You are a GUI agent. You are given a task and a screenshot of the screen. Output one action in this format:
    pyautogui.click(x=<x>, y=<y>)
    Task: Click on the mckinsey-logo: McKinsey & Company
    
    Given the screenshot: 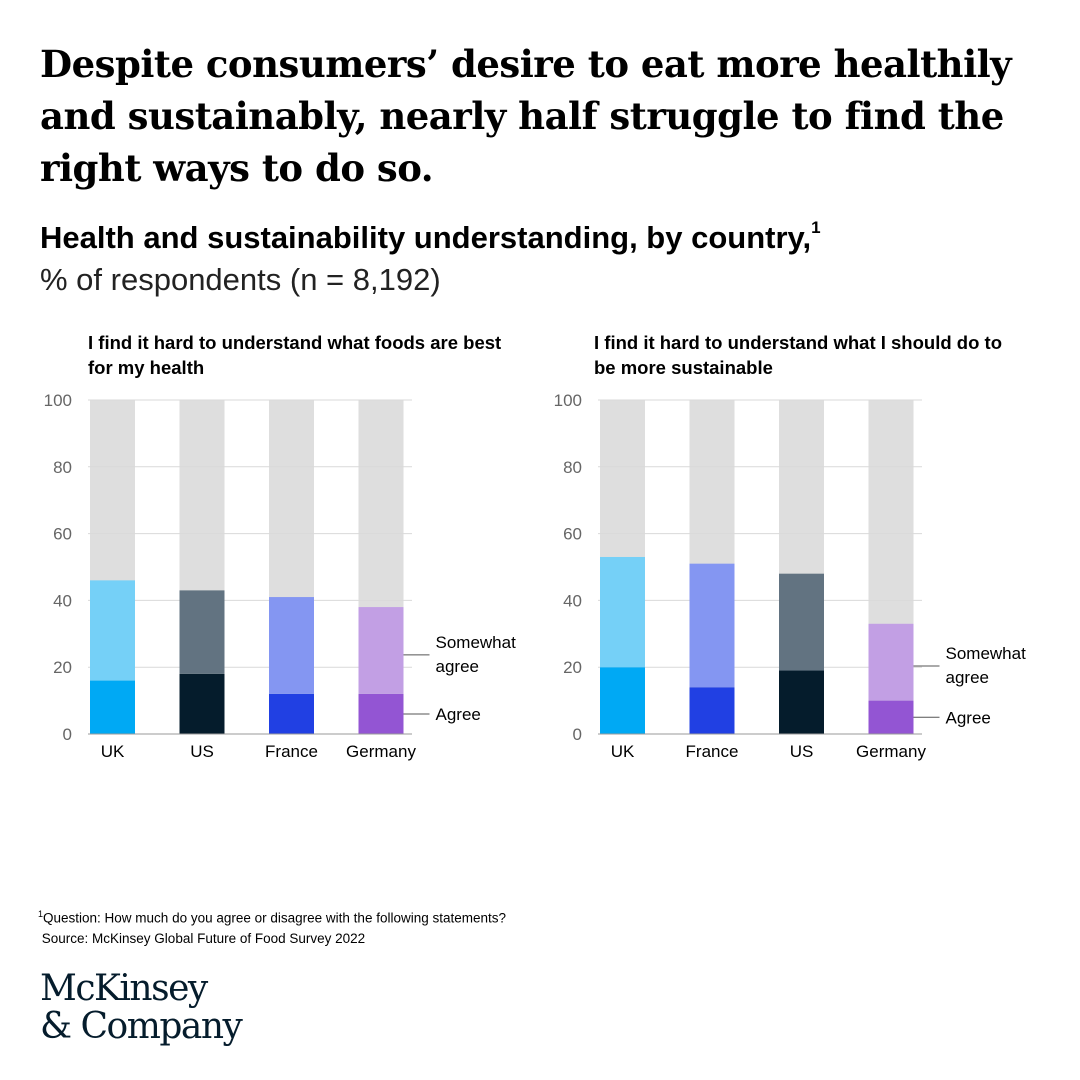 What is the action you would take?
    pyautogui.click(x=141, y=1007)
    